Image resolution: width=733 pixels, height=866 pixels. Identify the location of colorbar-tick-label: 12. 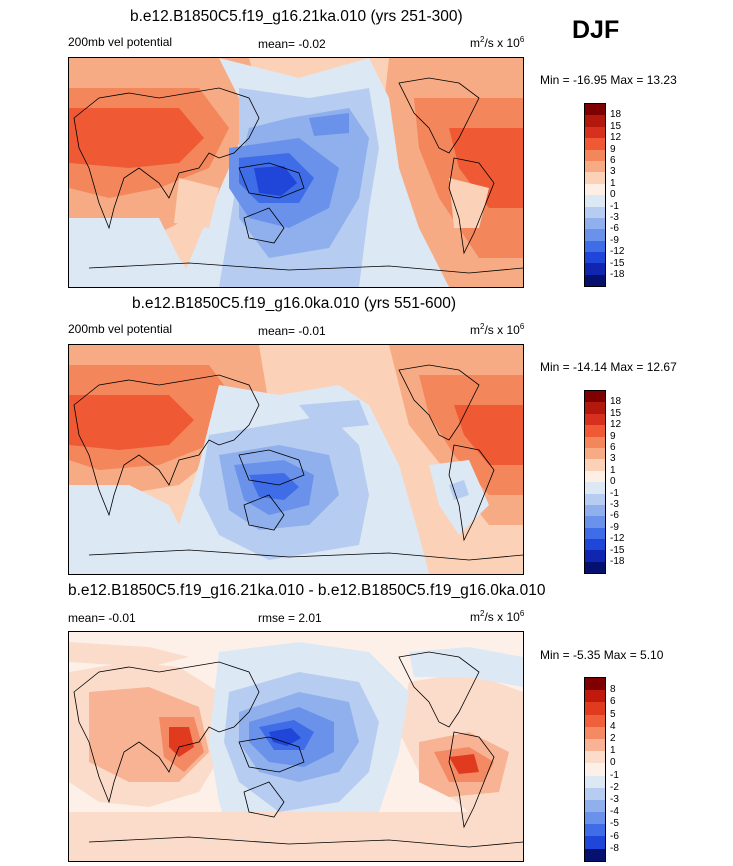
(616, 425).